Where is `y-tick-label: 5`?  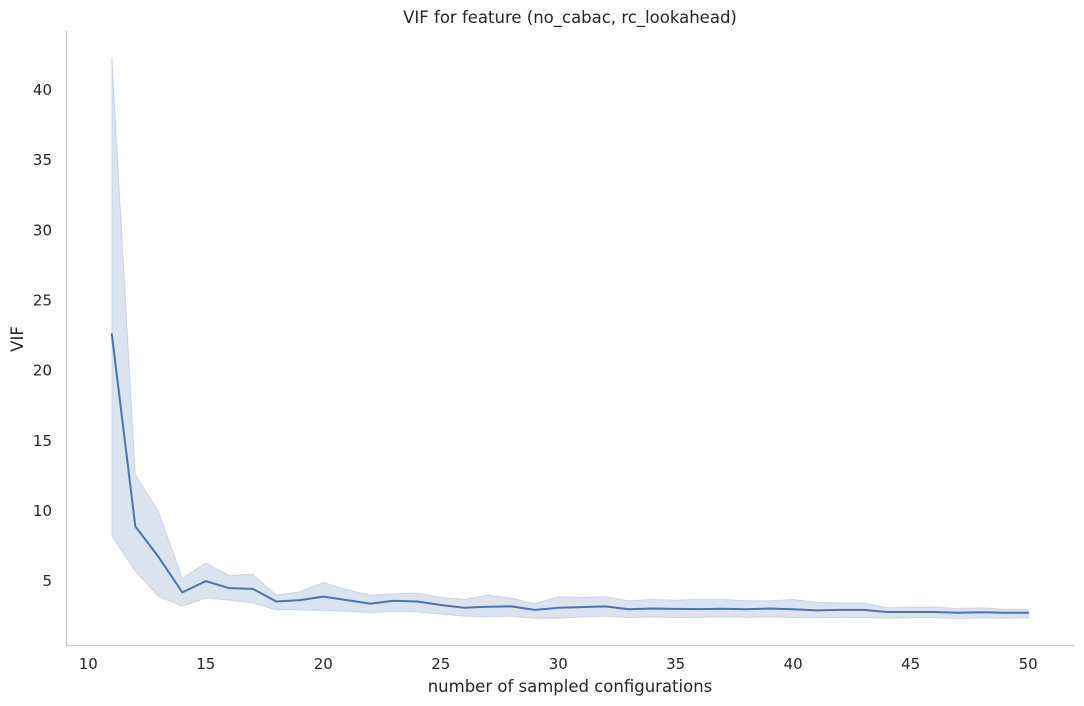
y-tick-label: 5 is located at coordinates (47, 581).